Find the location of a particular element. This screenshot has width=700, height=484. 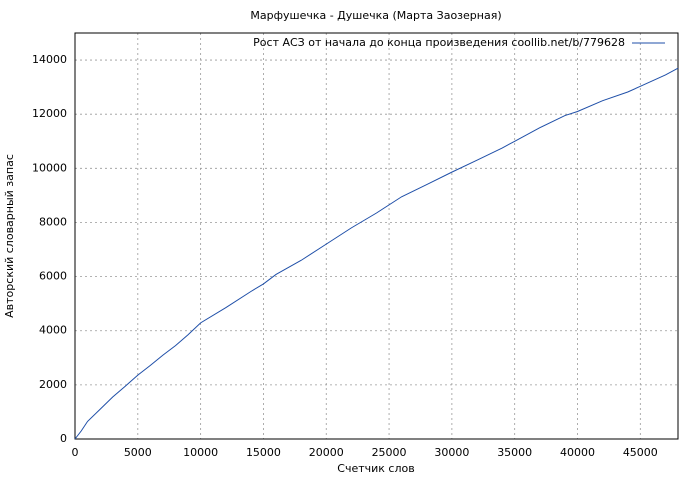

x-axis-label: Счетчик слов is located at coordinates (375, 468).